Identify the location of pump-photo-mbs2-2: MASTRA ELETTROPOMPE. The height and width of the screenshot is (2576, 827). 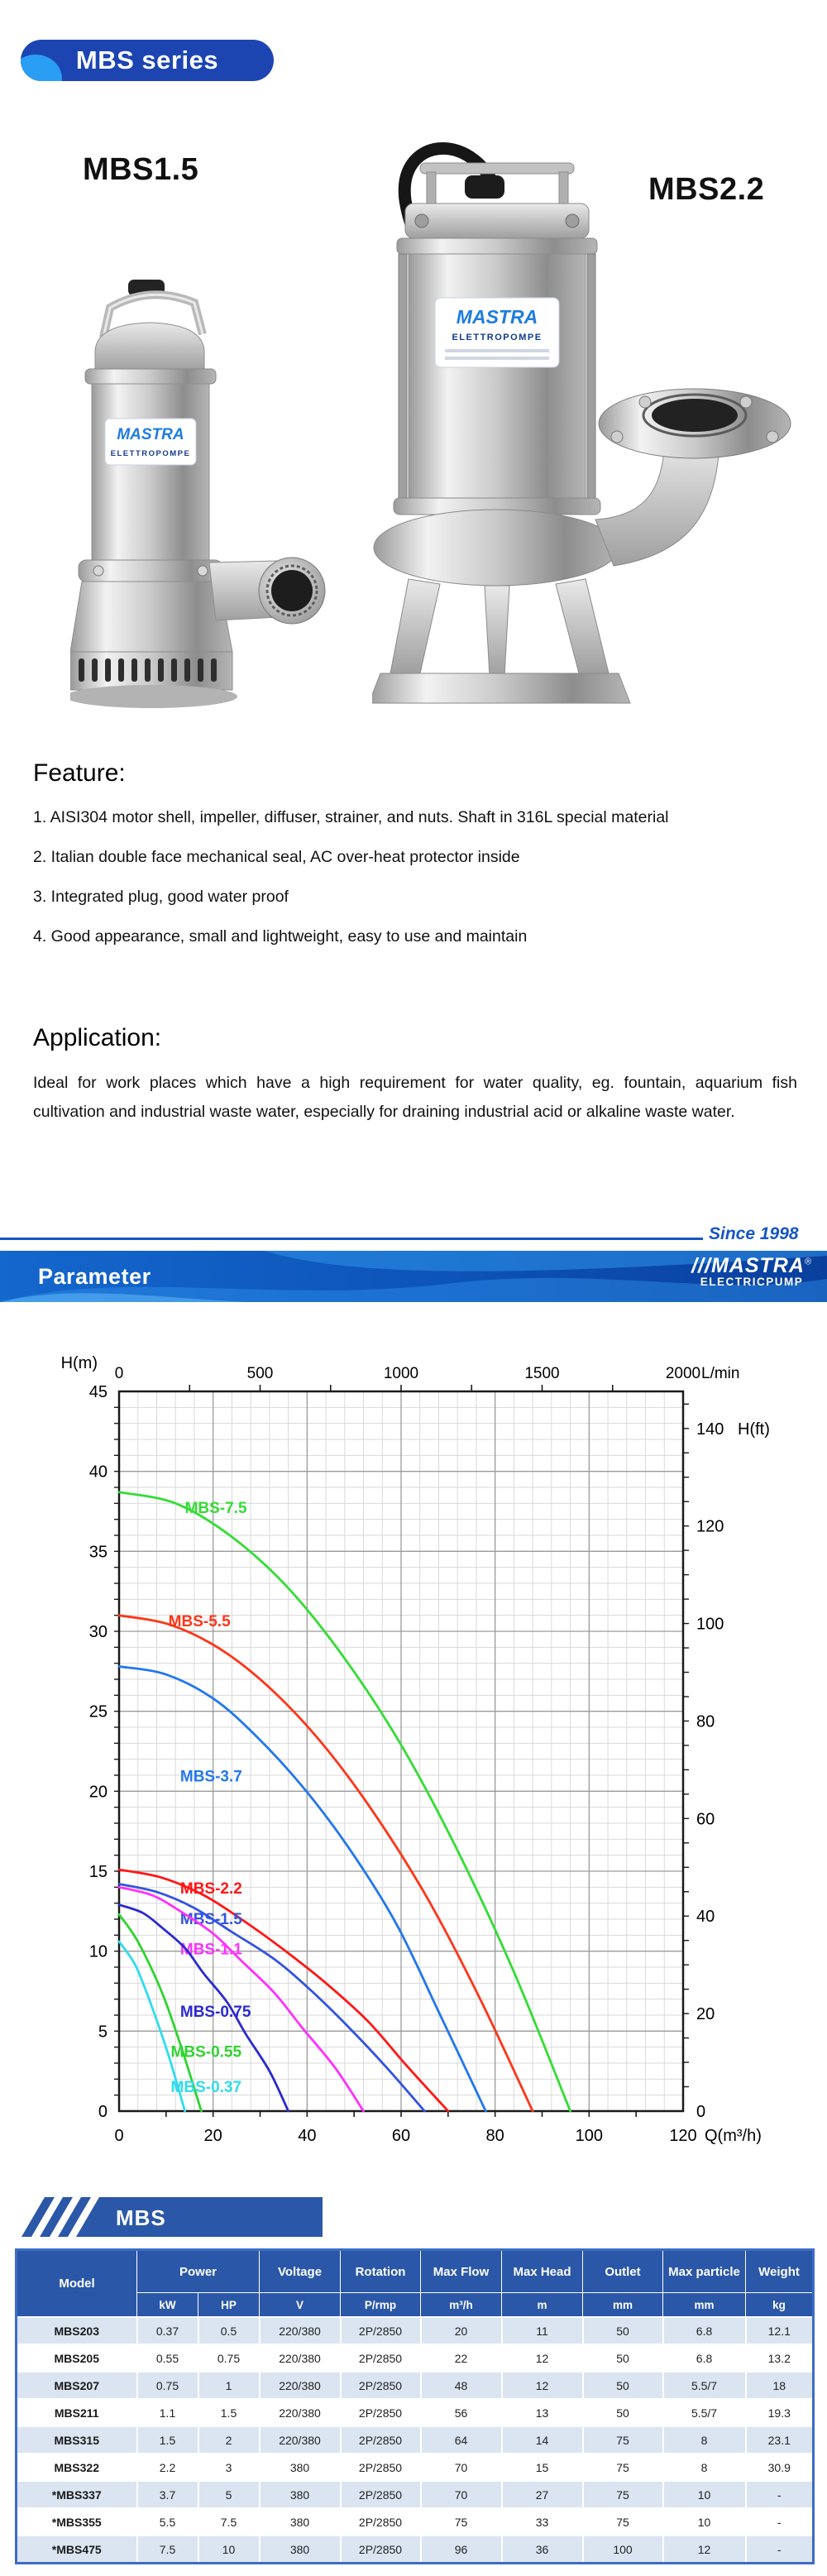
(581, 423).